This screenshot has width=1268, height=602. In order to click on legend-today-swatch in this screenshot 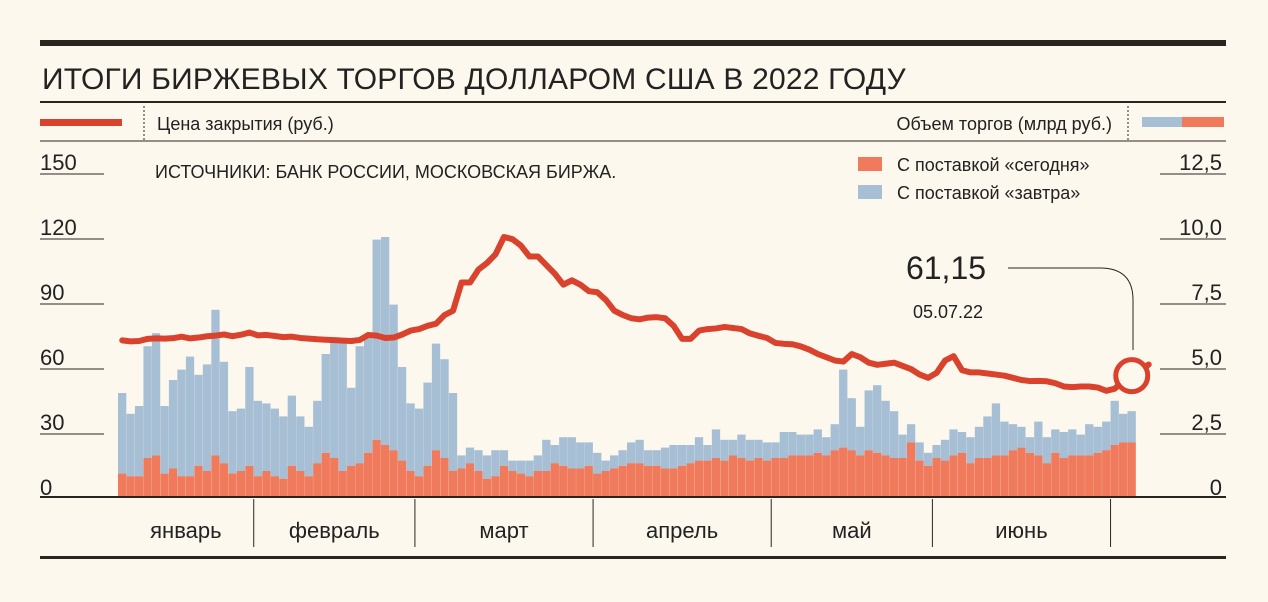, I will do `click(870, 164)`.